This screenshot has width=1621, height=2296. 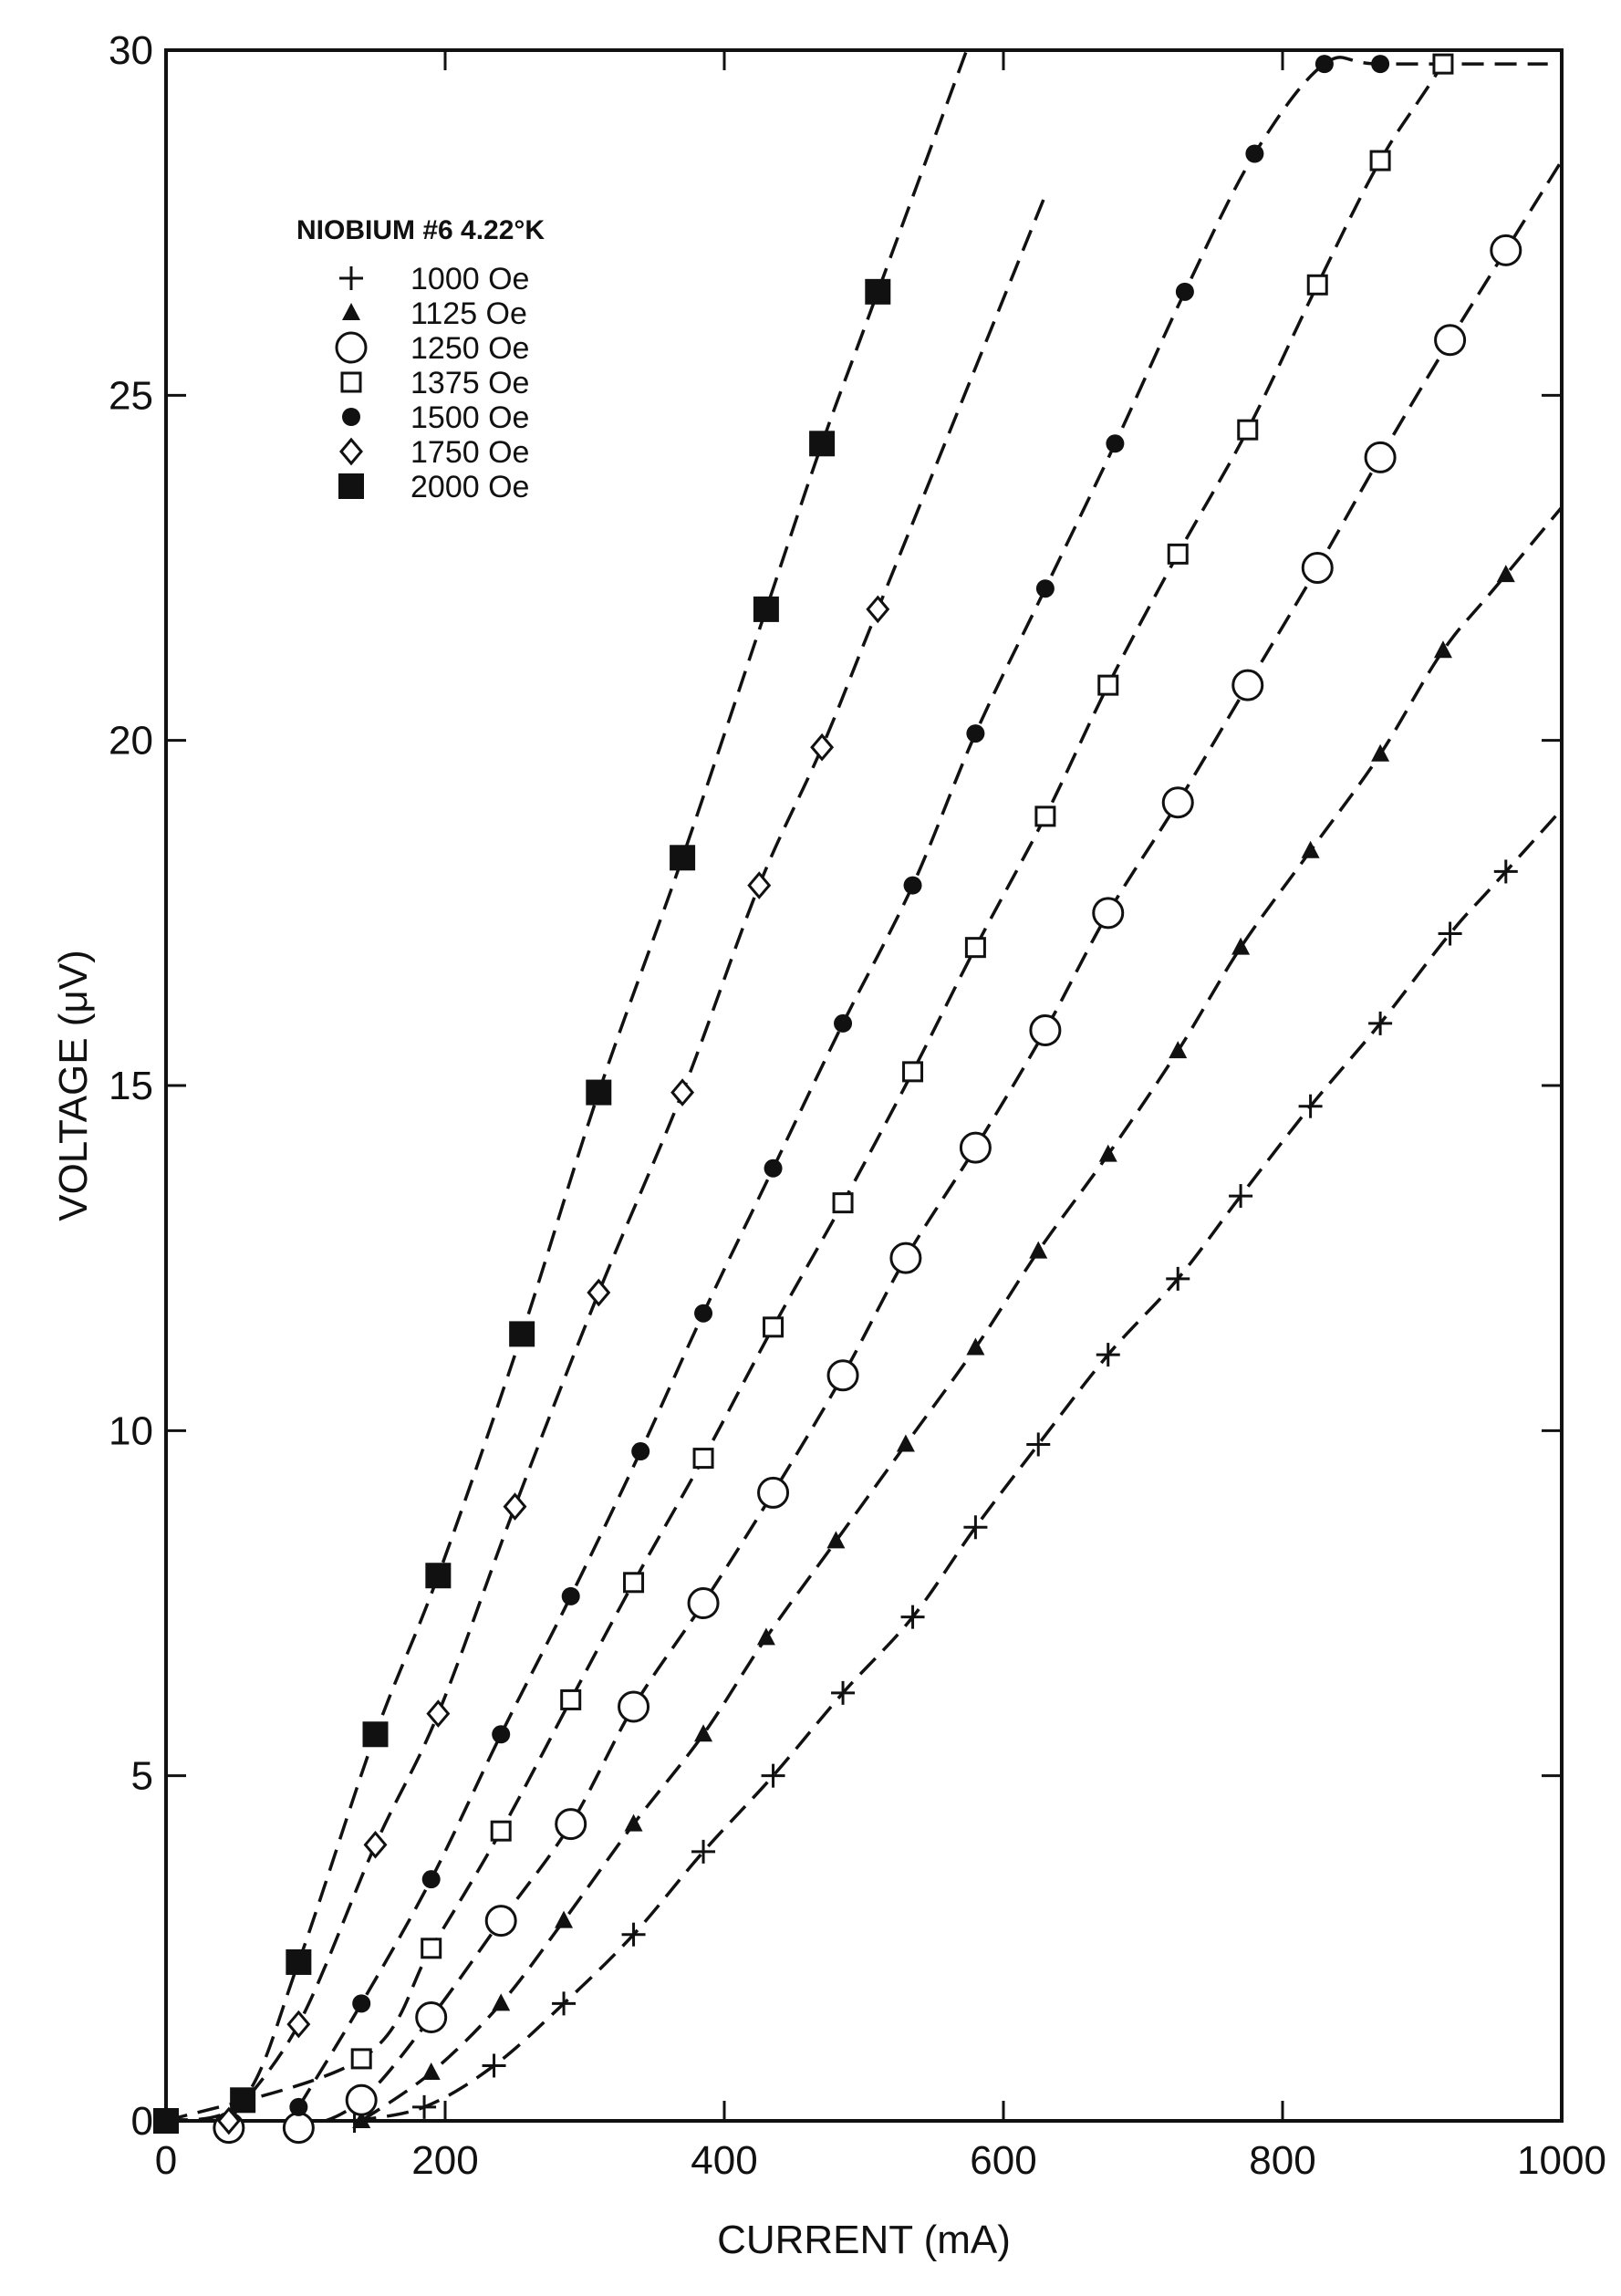 I want to click on legend-marker-1750-oe, so click(x=351, y=452).